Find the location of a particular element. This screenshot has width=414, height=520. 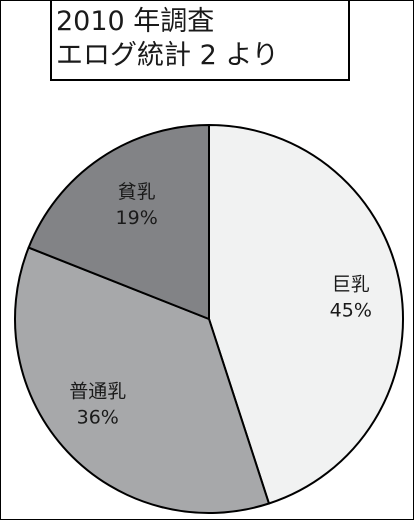

chart-title-line-1: 2010 年調査 is located at coordinates (135, 21).